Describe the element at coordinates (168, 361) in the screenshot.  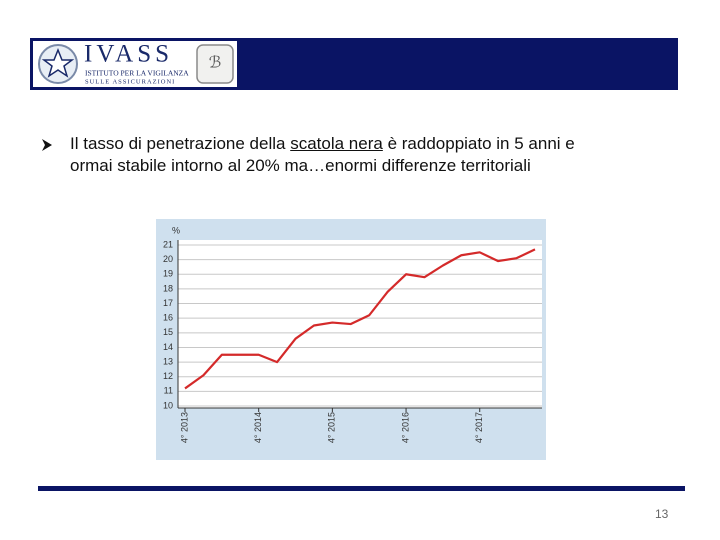
I see `y-tick-label: 13` at that location.